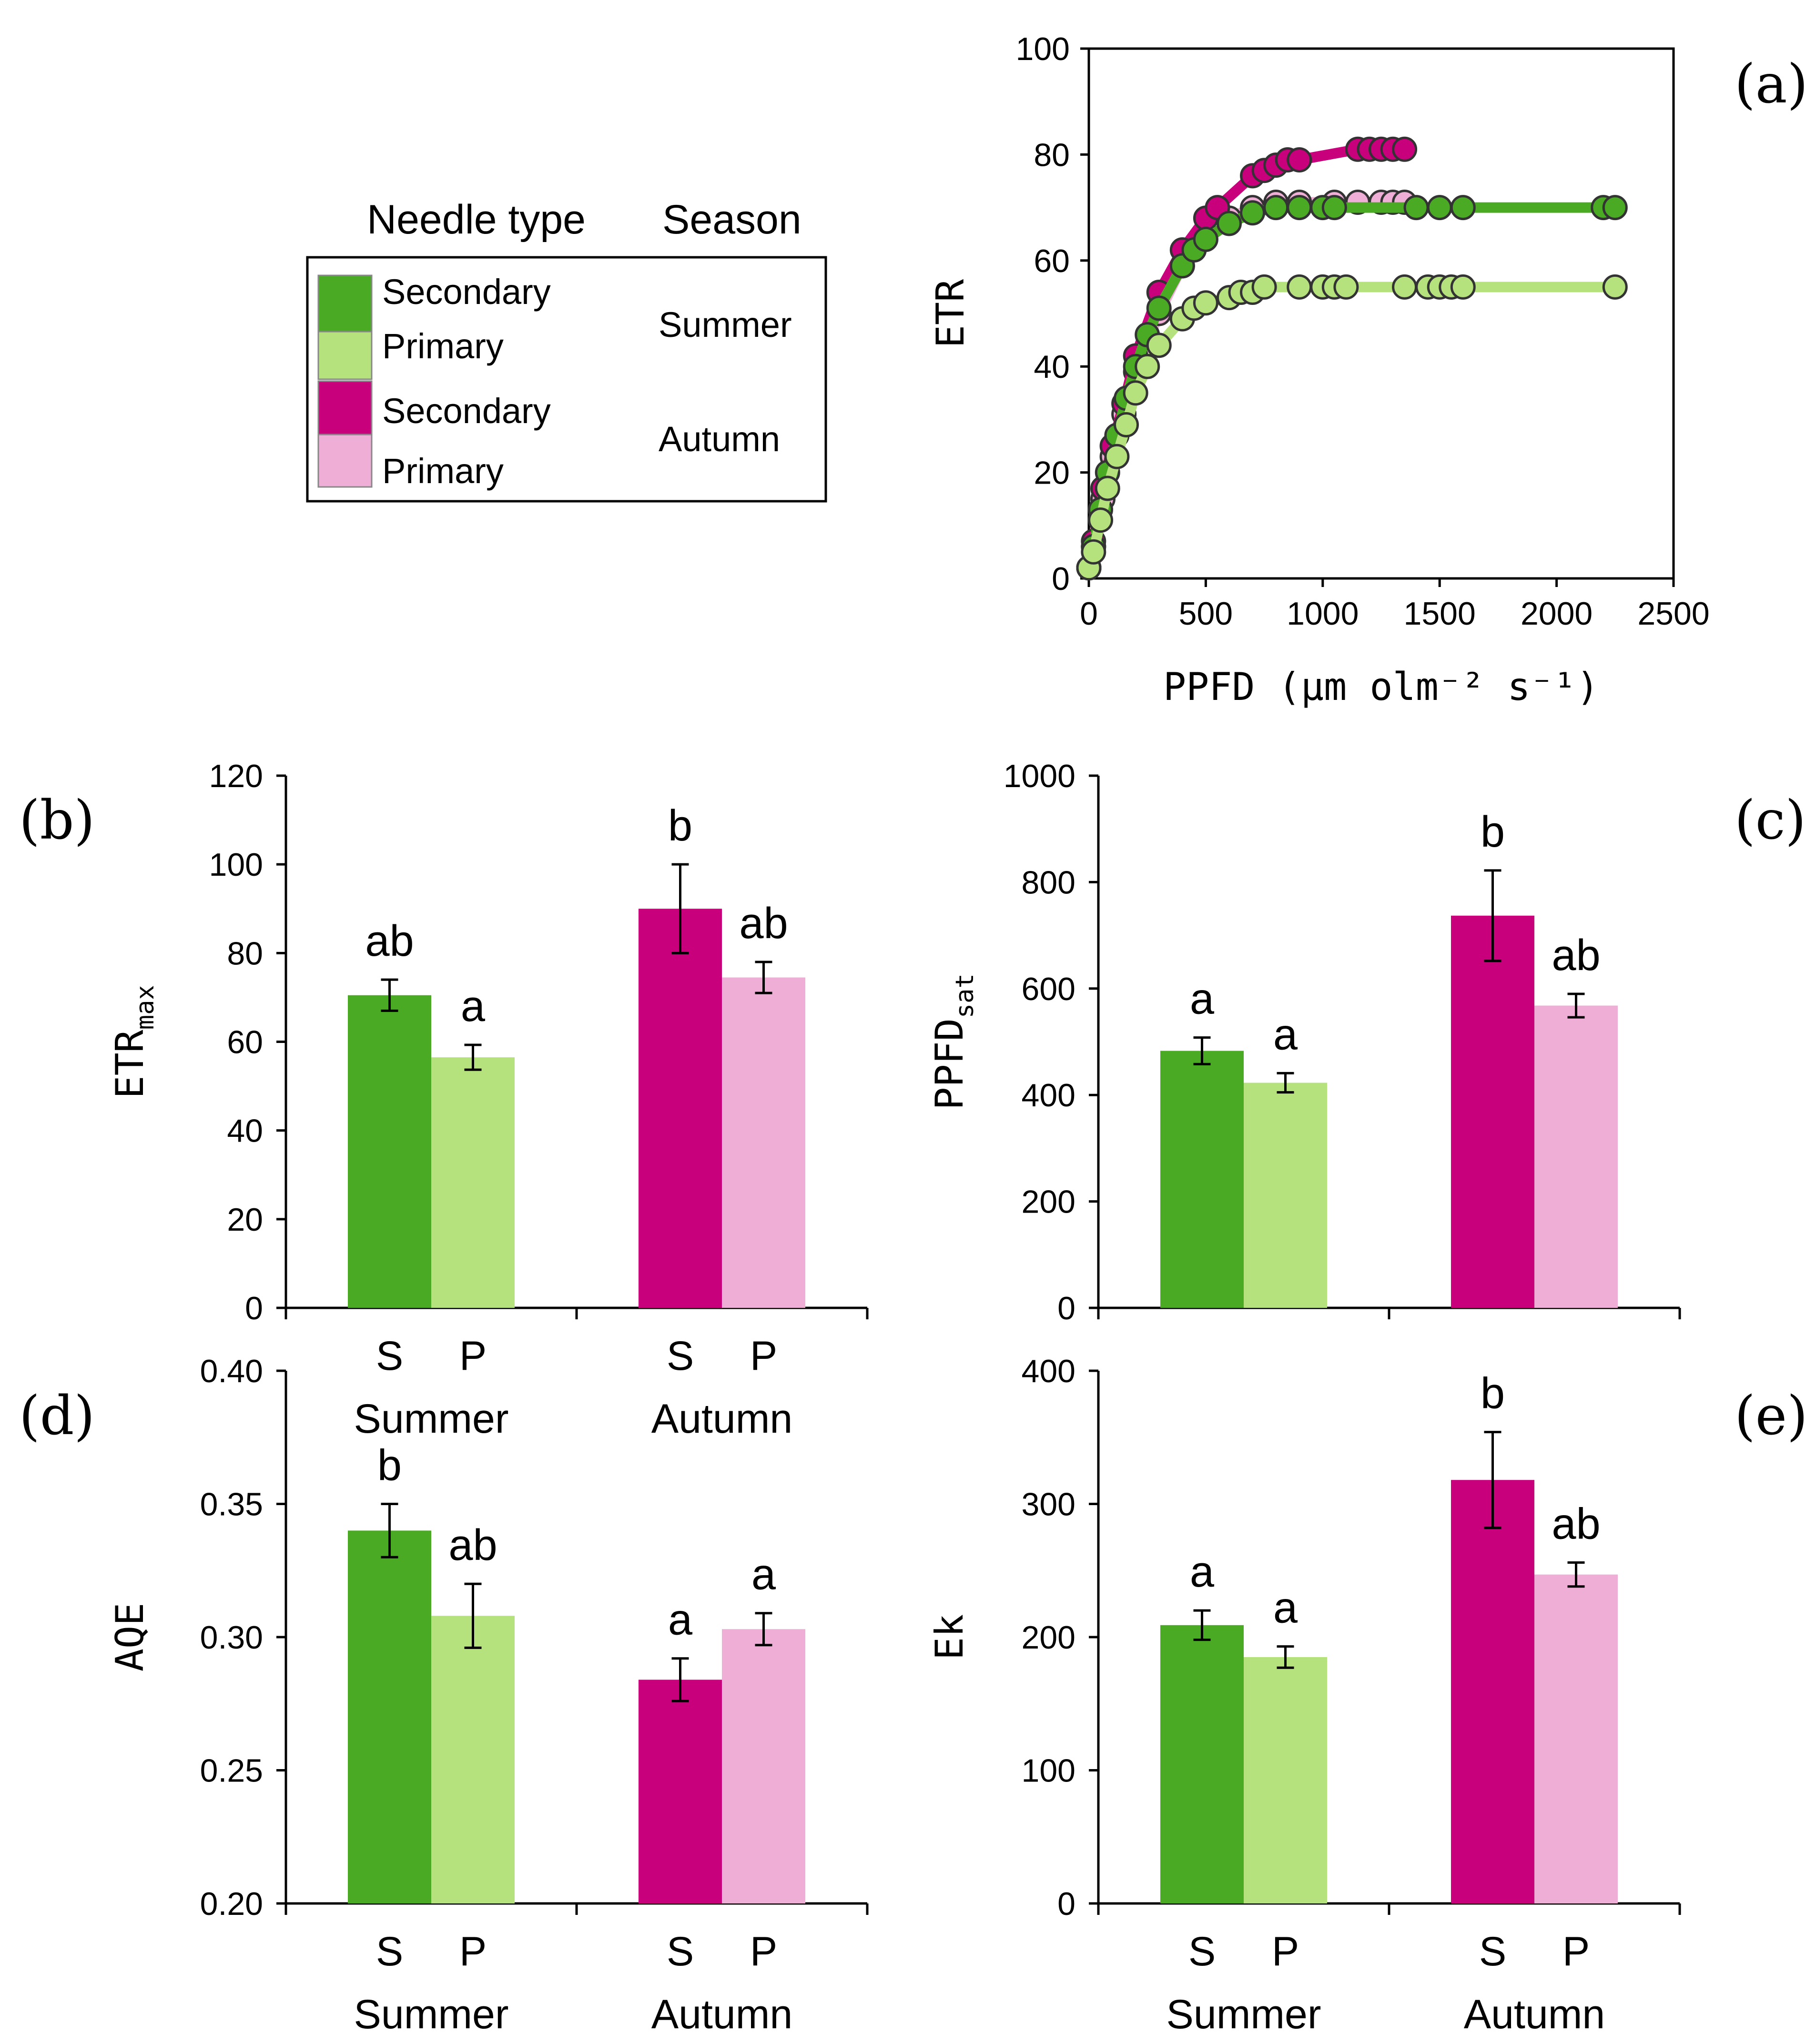  What do you see at coordinates (57, 820) in the screenshot?
I see `panel-label: (b)` at bounding box center [57, 820].